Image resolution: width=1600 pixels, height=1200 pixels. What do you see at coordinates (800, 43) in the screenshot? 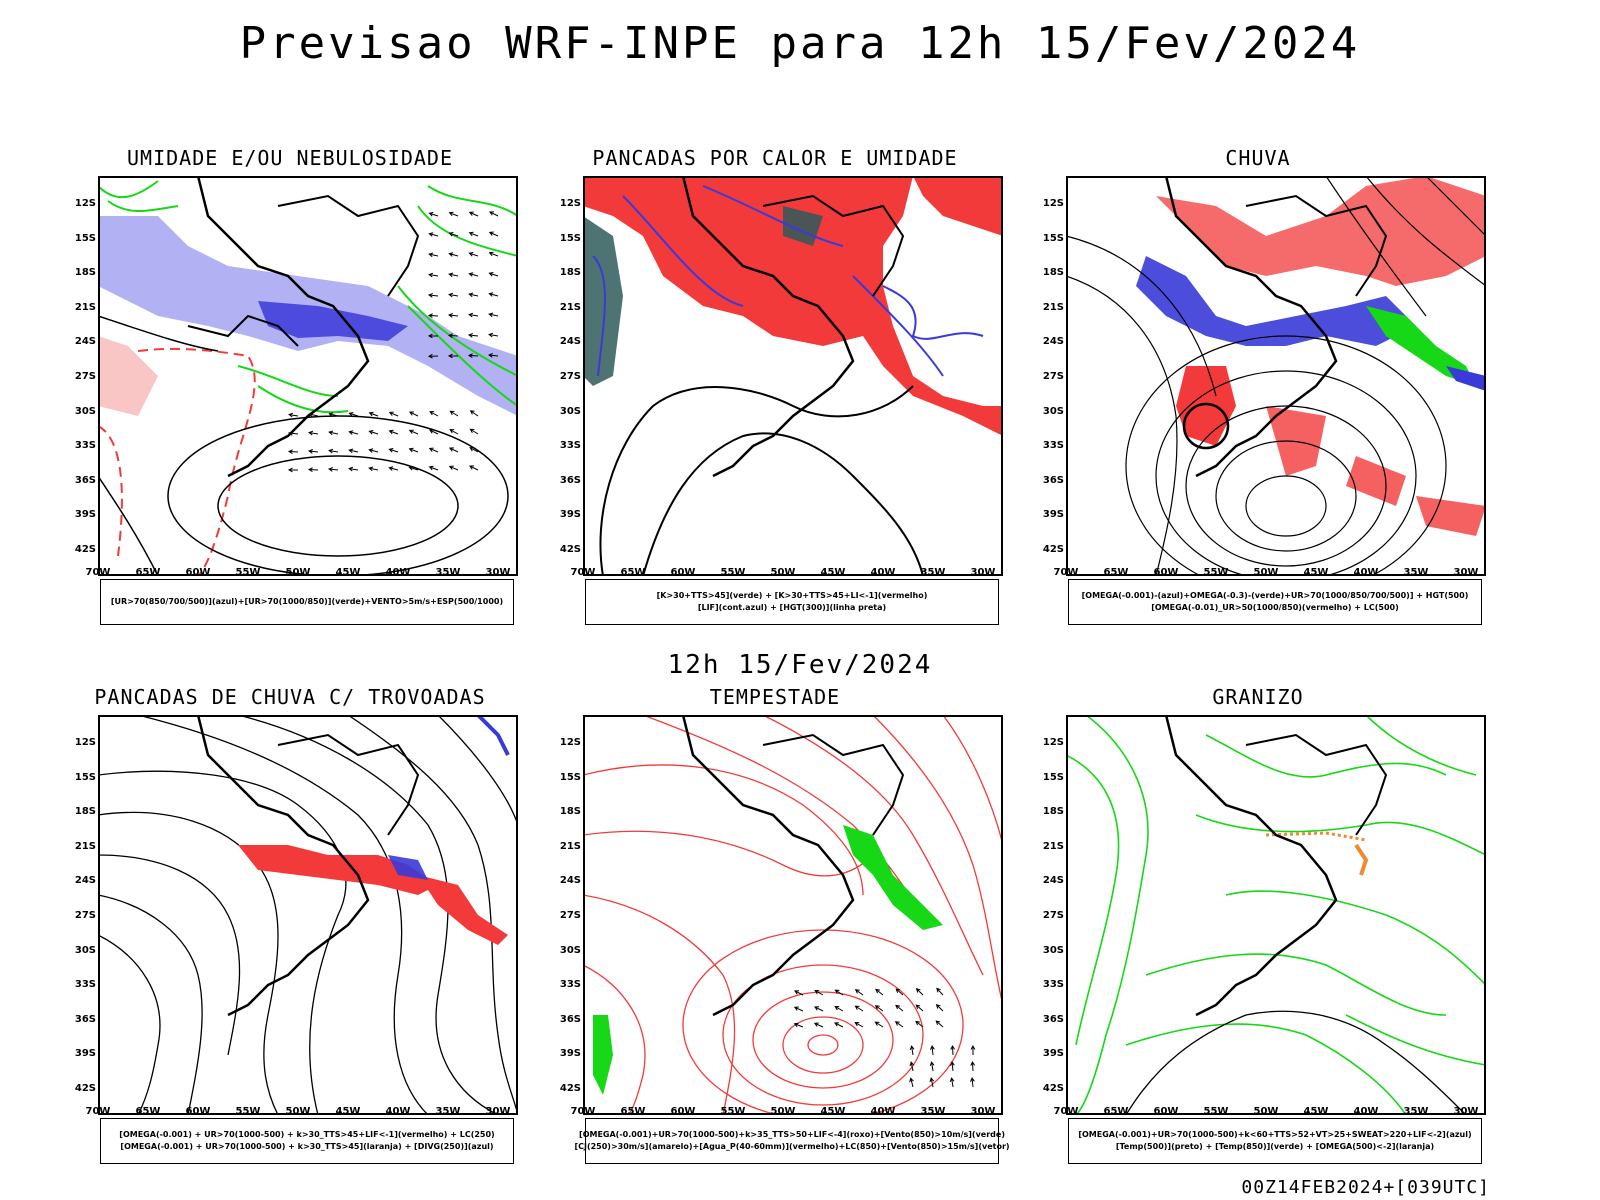
I see `main-title: Previsao WRF-INPE para 12h 15/Fev/2024` at bounding box center [800, 43].